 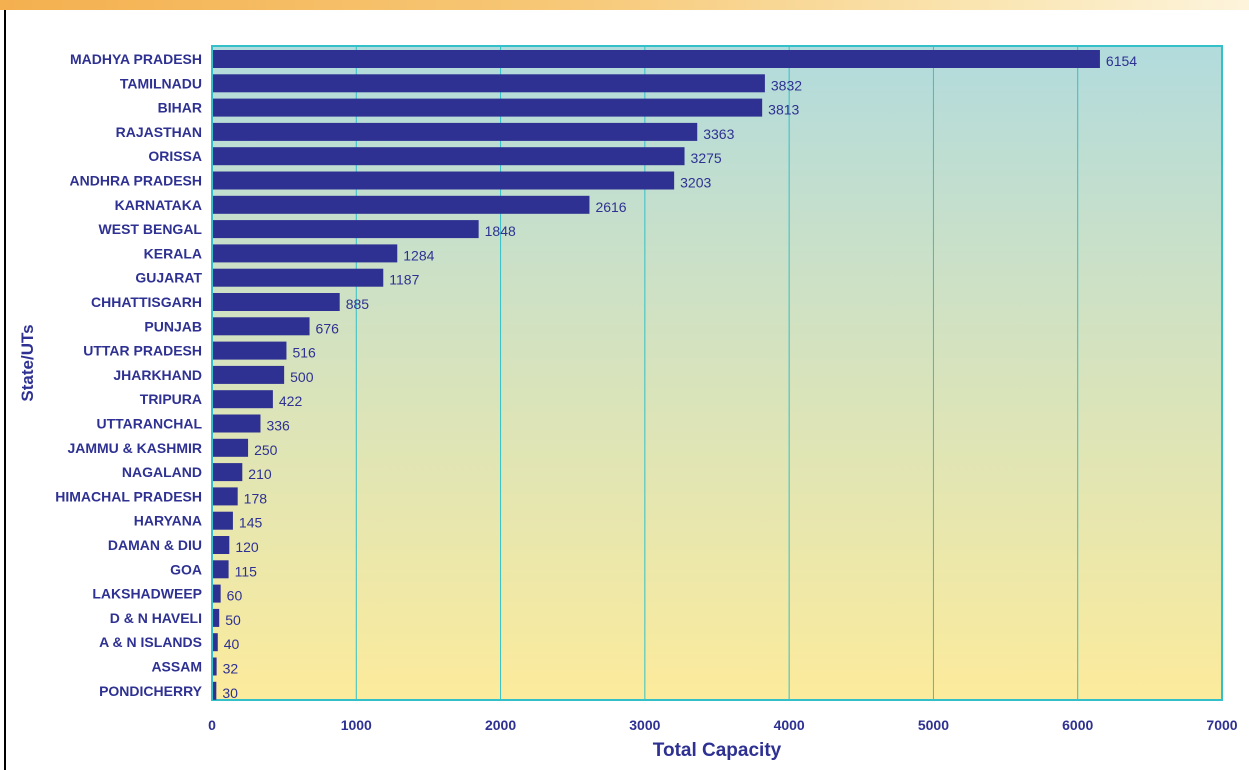 What do you see at coordinates (159, 132) in the screenshot?
I see `category-label: RAJASTHAN` at bounding box center [159, 132].